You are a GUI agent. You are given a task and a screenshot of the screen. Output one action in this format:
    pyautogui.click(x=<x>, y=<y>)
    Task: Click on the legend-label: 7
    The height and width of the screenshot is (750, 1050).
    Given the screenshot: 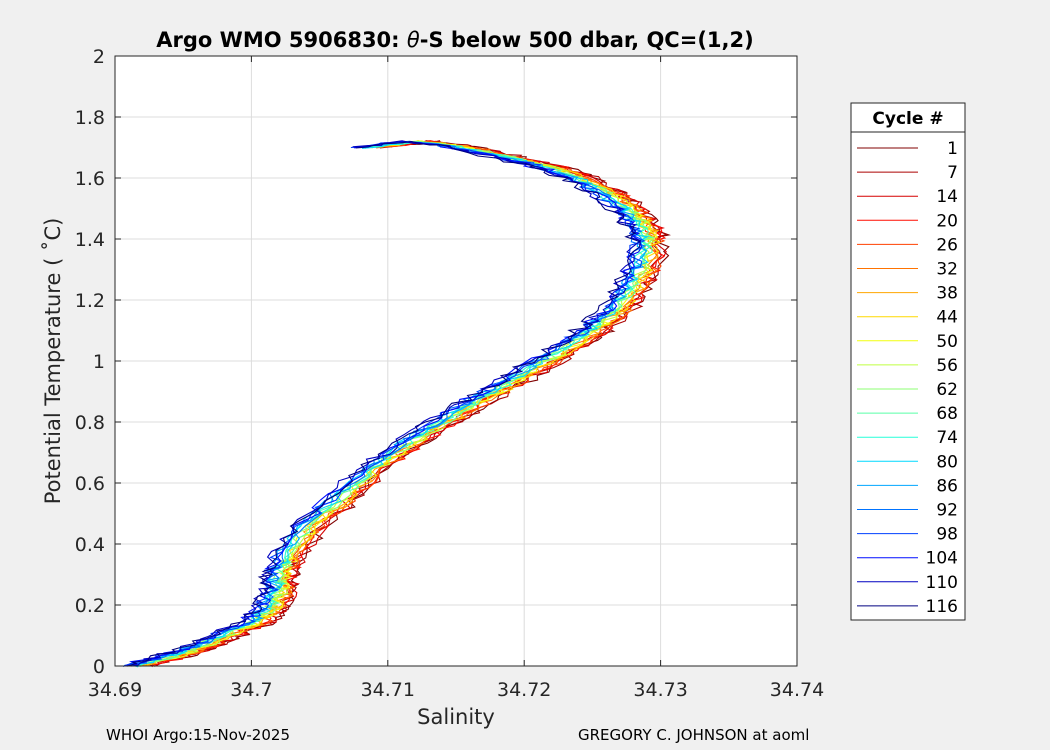 What is the action you would take?
    pyautogui.click(x=952, y=173)
    